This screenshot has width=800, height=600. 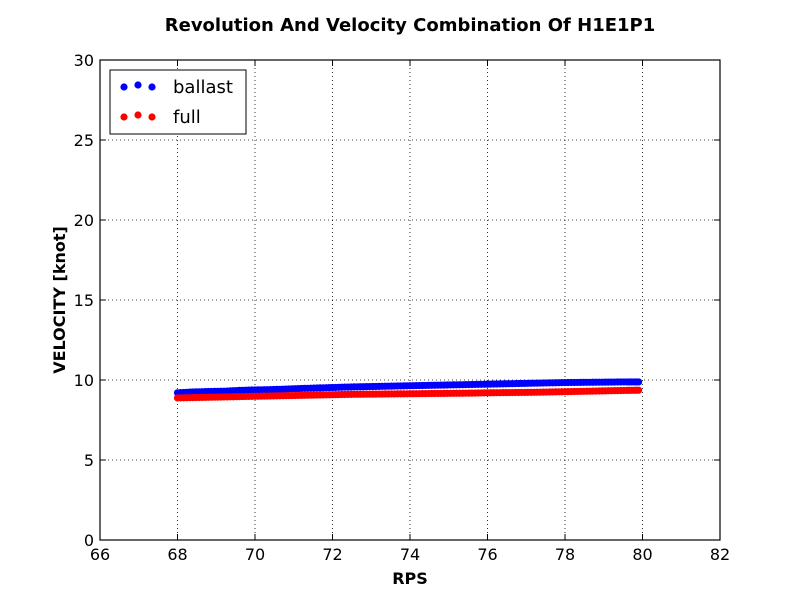 I want to click on y-tick-label: 15, so click(x=84, y=300).